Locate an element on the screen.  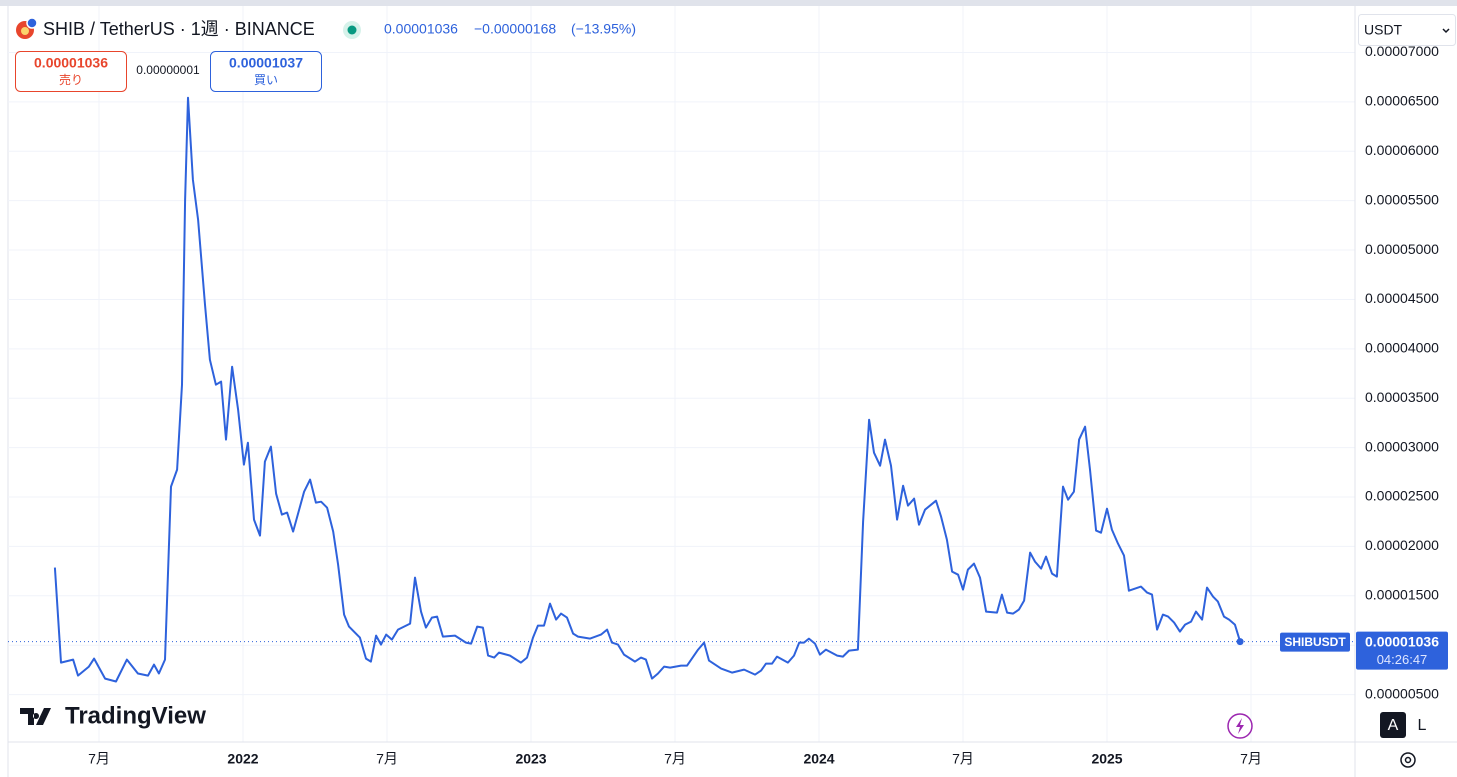
y-tick-label: 0.00000500 is located at coordinates (1402, 693).